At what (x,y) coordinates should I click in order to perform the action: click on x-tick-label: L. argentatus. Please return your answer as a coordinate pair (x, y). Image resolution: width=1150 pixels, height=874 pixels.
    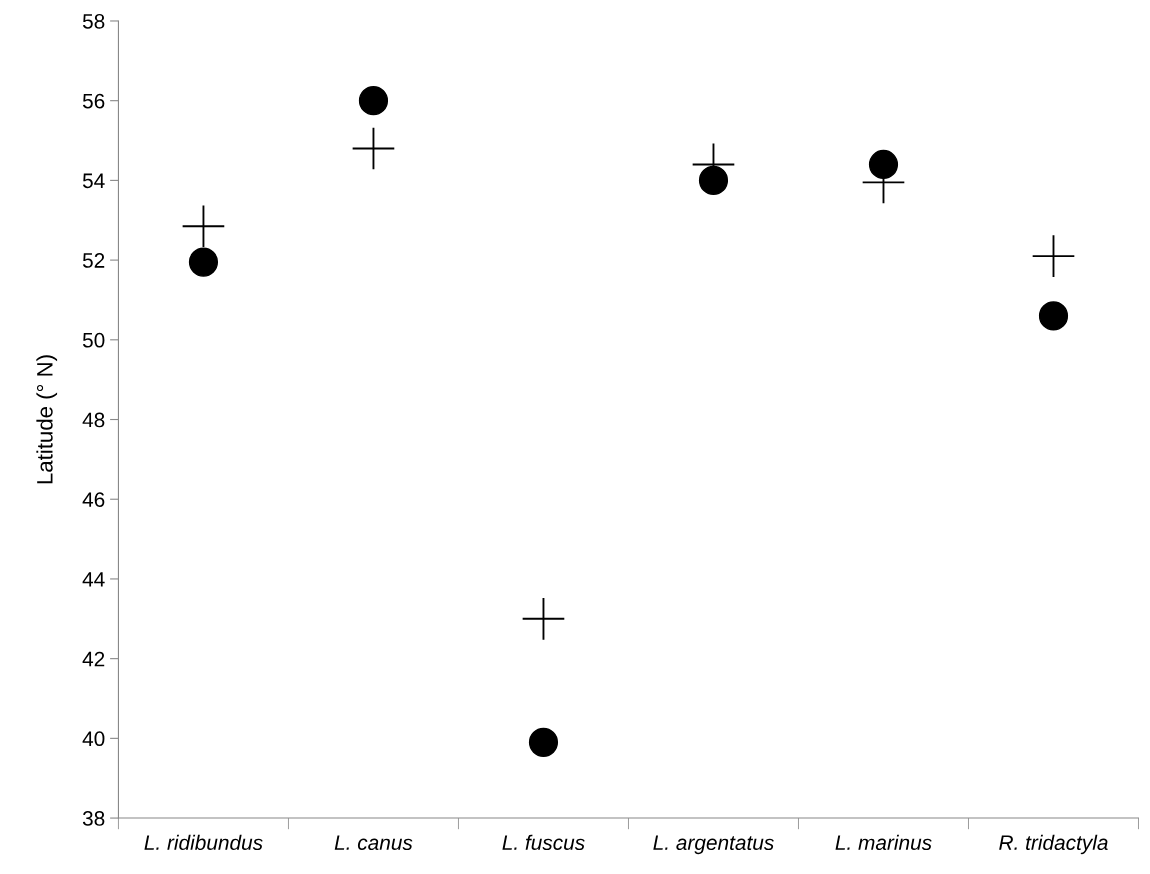
    Looking at the image, I should click on (713, 845).